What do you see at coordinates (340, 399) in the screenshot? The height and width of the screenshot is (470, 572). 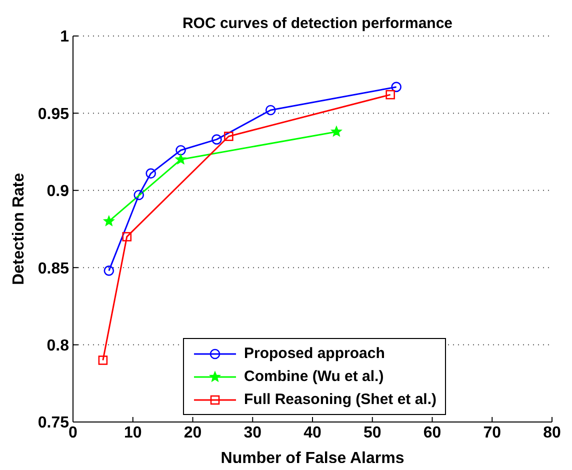 I see `legend-label: Full Reasoning (Shet et al.)` at bounding box center [340, 399].